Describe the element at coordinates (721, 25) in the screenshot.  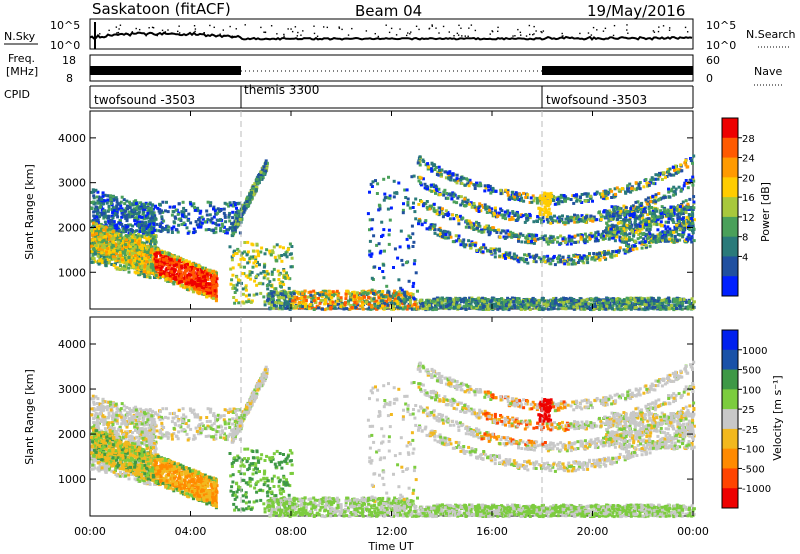
I see `noise-right-tick-top: 10^5` at that location.